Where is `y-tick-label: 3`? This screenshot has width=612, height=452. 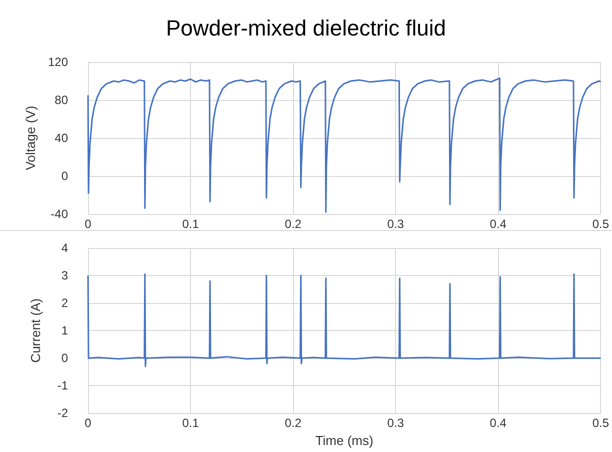
y-tick-label: 3 is located at coordinates (64, 275).